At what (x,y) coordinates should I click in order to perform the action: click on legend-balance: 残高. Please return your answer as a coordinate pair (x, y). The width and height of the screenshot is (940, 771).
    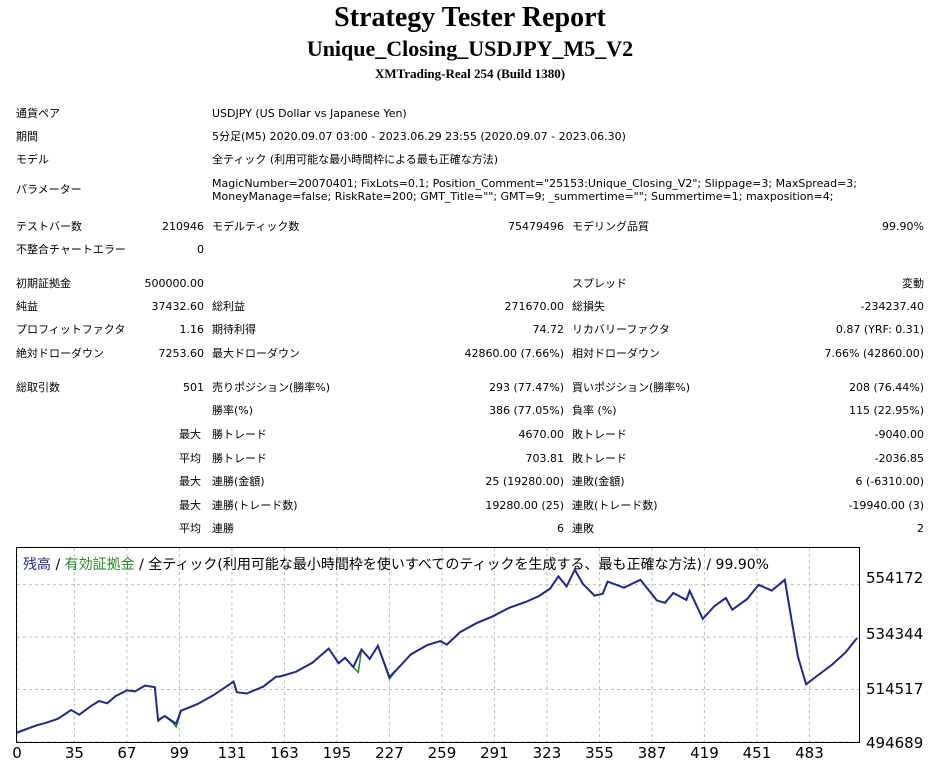
    Looking at the image, I should click on (37, 565).